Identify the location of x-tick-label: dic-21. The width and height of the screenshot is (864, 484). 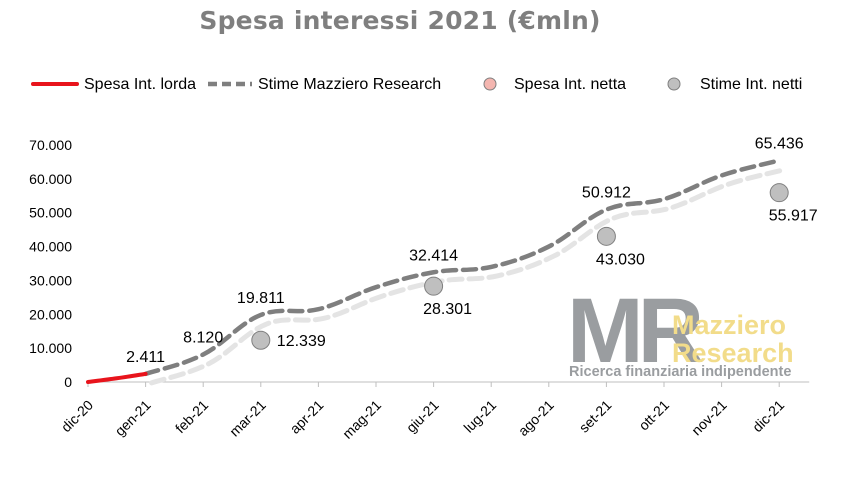
(768, 416).